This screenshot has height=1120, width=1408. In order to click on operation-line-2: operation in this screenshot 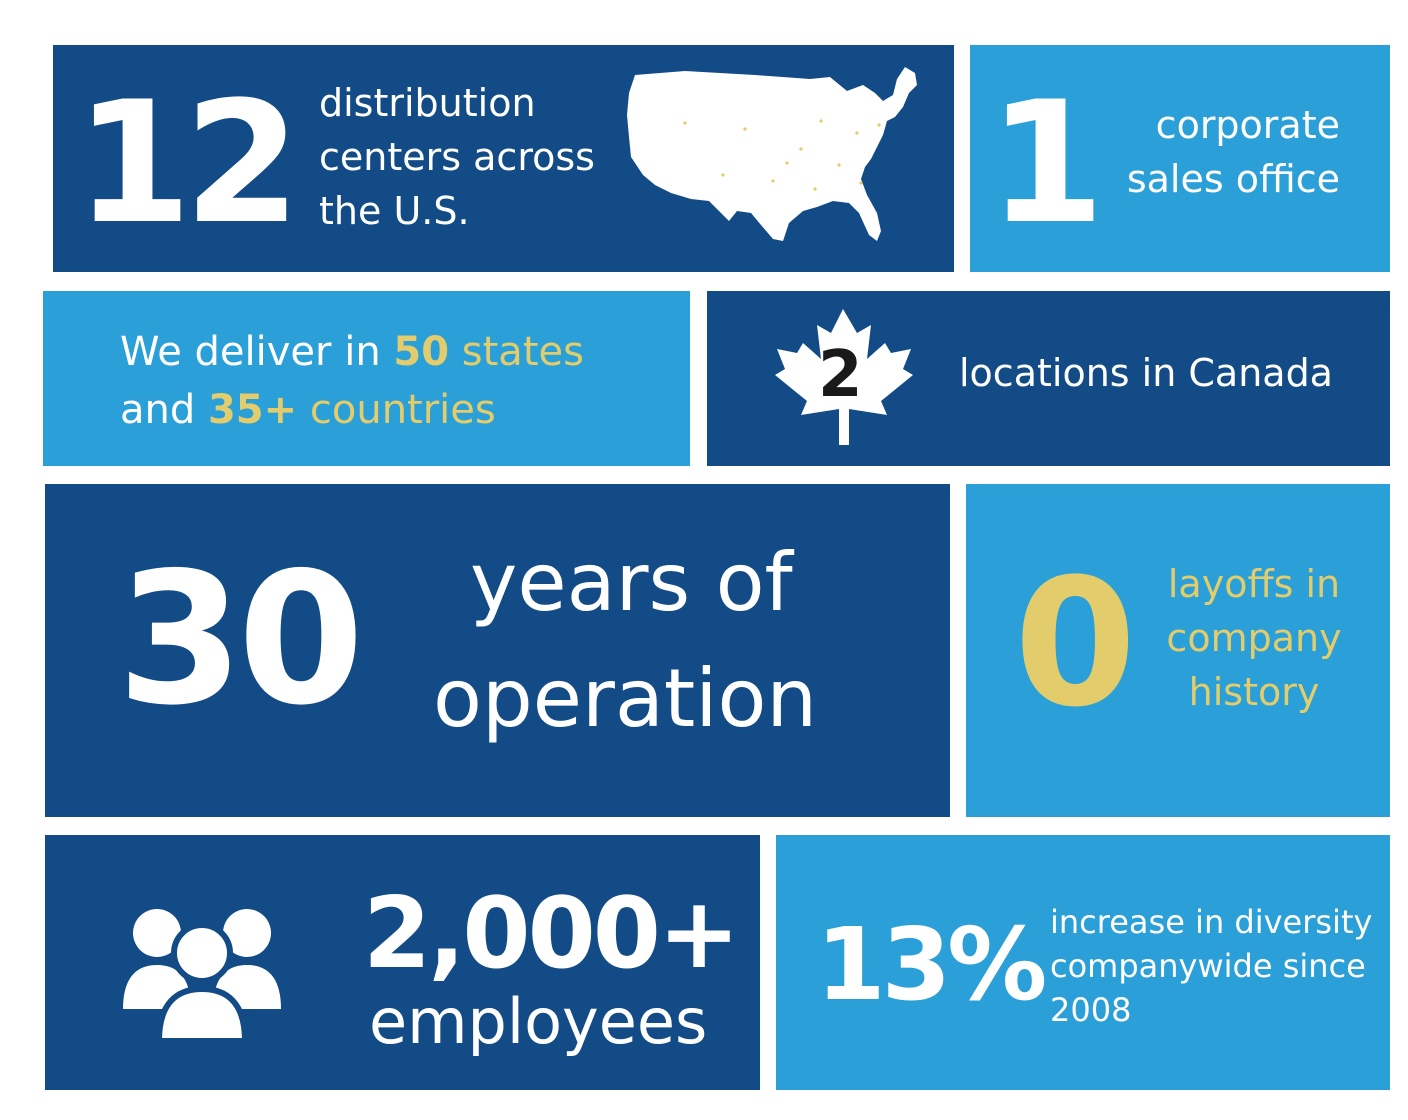, I will do `click(625, 698)`.